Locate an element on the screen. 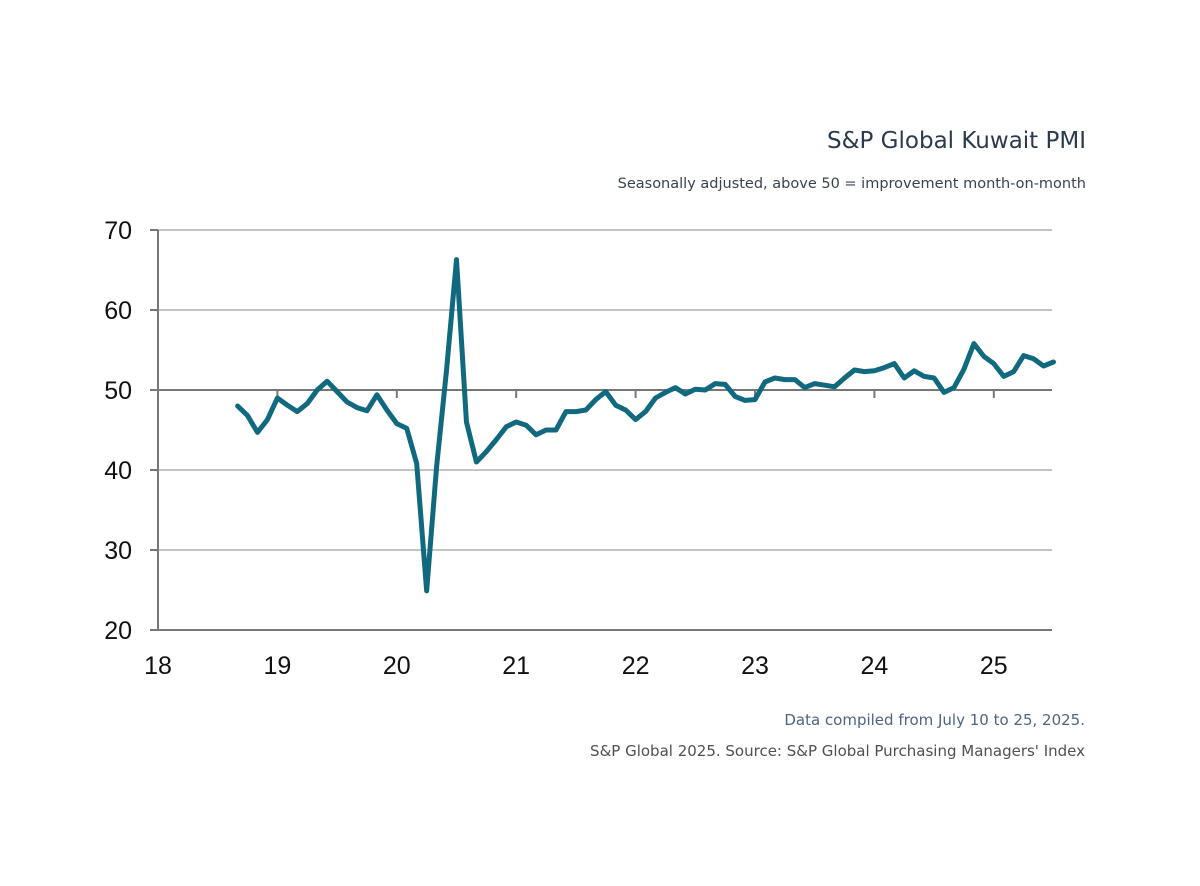  y-tick-label: 50 is located at coordinates (118, 391).